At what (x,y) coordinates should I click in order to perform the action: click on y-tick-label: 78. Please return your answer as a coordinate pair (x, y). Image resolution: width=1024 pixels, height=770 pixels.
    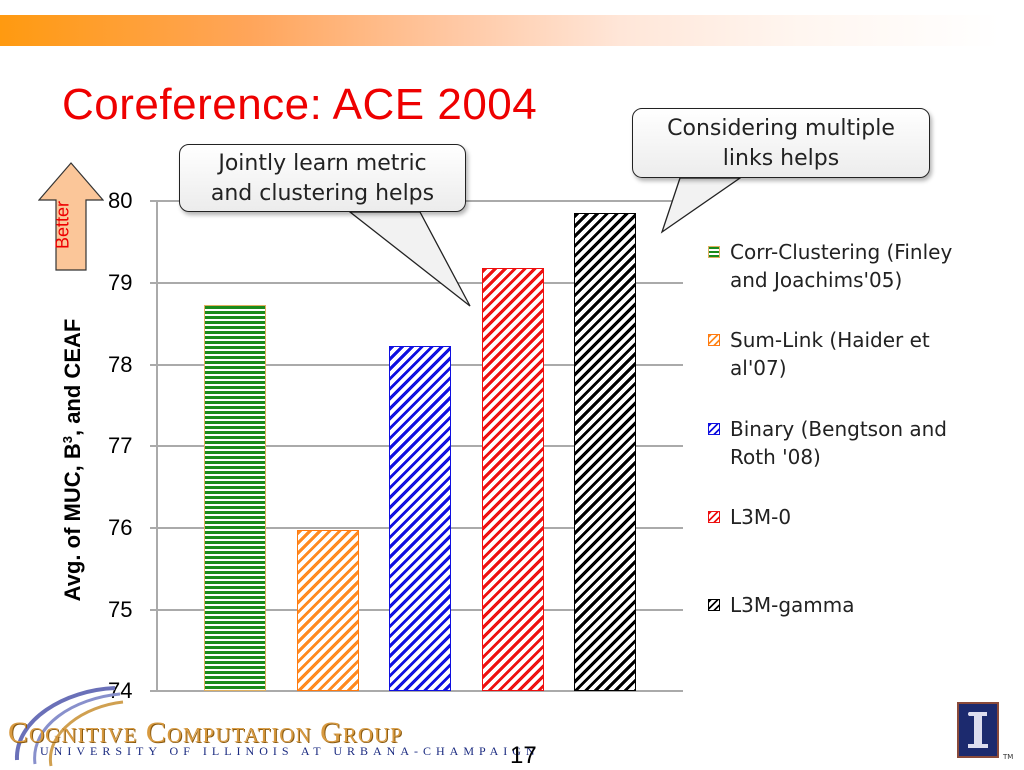
    Looking at the image, I should click on (120, 364).